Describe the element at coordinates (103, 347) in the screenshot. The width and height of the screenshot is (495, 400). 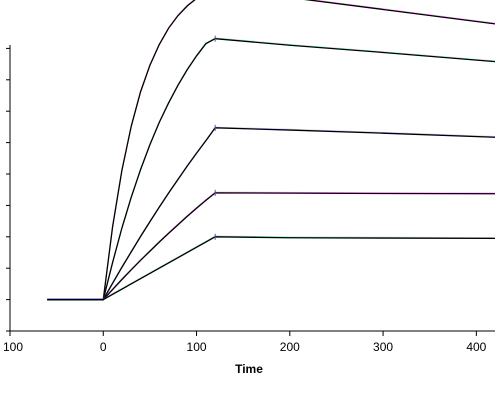
I see `x-tick-label: 0` at that location.